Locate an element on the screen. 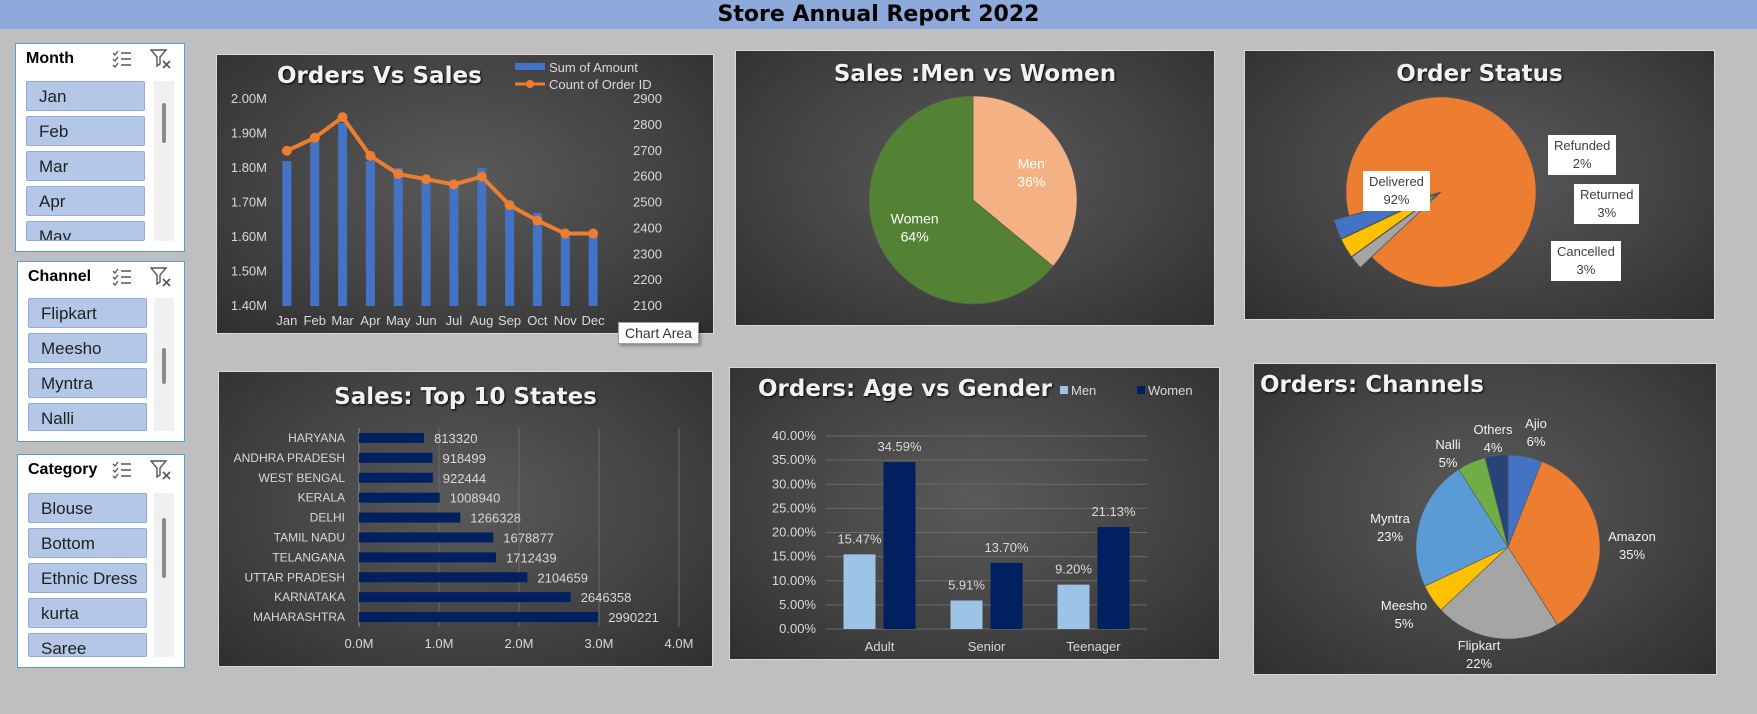 Image resolution: width=1757 pixels, height=714 pixels. month-slicer: Month Jan Feb Mar Apr May is located at coordinates (100, 147).